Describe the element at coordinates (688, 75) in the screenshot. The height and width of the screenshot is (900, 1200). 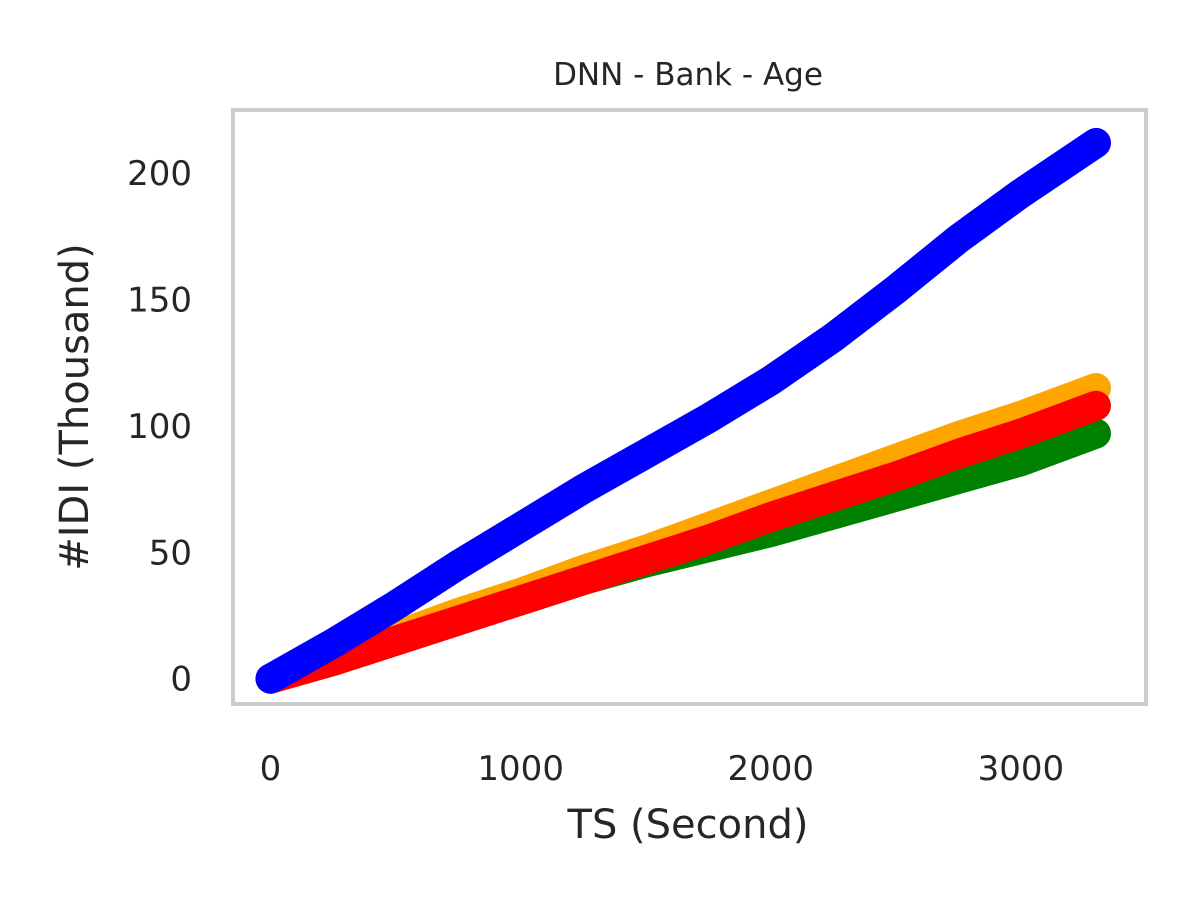
I see `chart-title: DNN - Bank - Age` at that location.